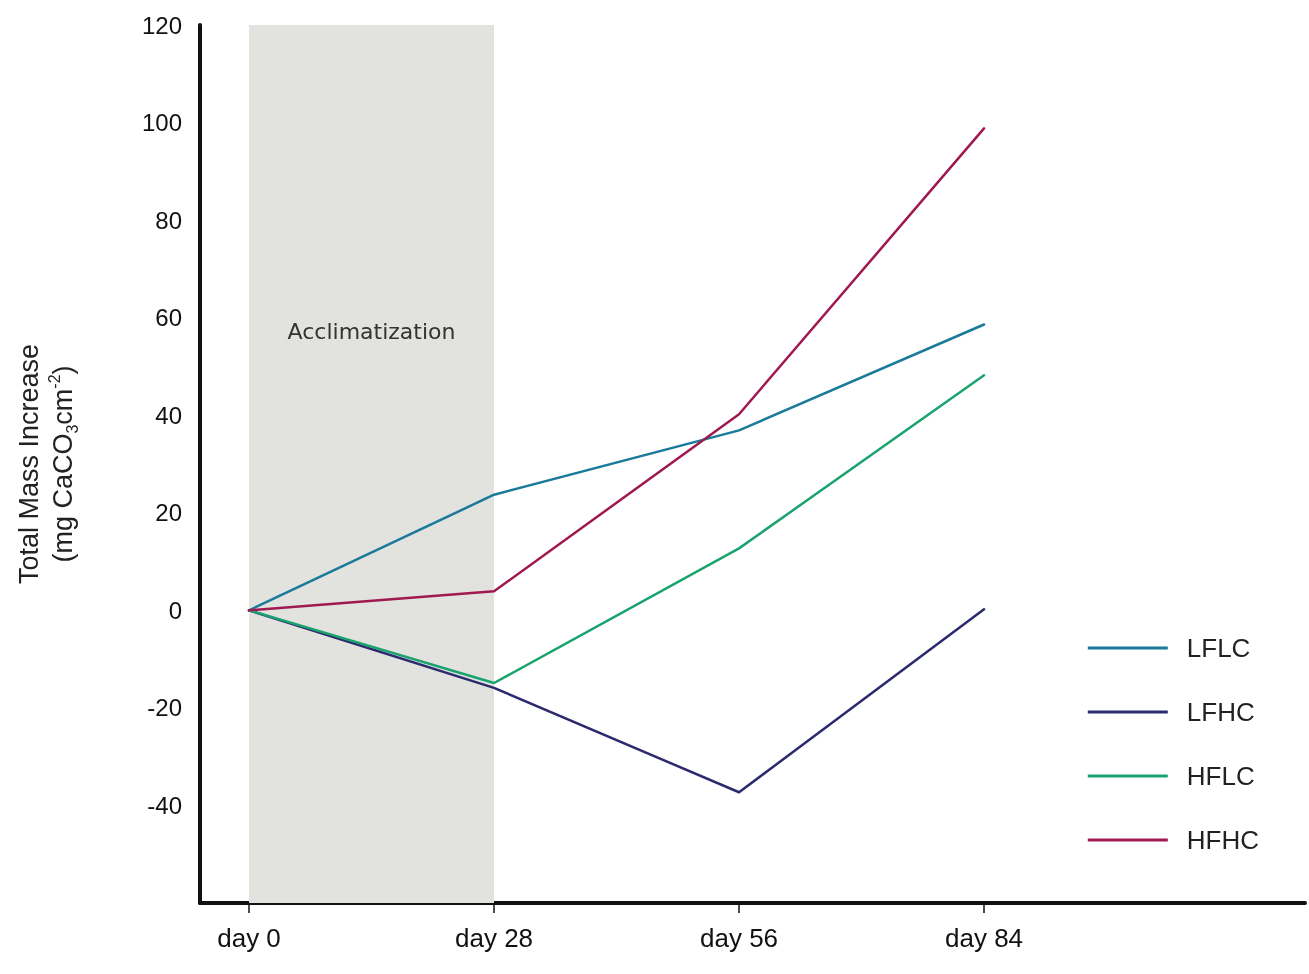 The width and height of the screenshot is (1309, 974). What do you see at coordinates (161, 25) in the screenshot?
I see `y-tick-label: 120` at bounding box center [161, 25].